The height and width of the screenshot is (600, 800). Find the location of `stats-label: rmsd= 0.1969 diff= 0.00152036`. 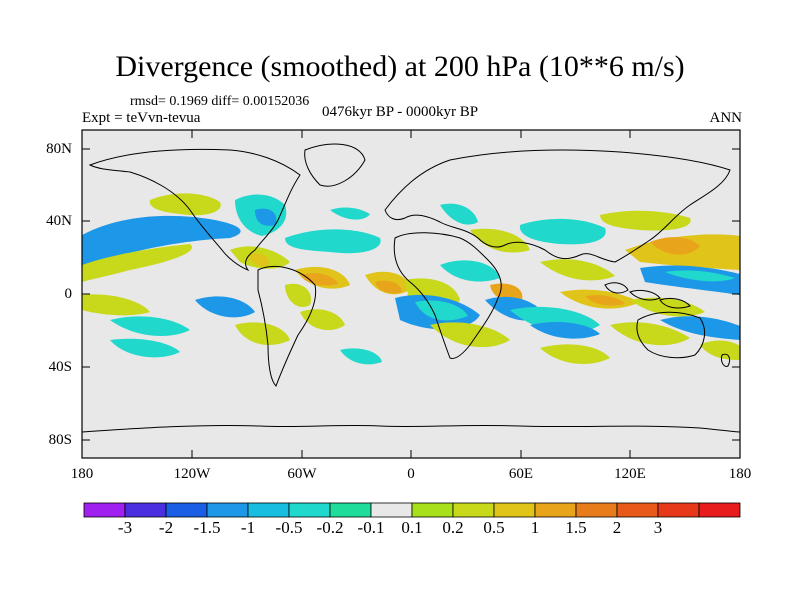

stats-label: rmsd= 0.1969 diff= 0.00152036 is located at coordinates (220, 101).